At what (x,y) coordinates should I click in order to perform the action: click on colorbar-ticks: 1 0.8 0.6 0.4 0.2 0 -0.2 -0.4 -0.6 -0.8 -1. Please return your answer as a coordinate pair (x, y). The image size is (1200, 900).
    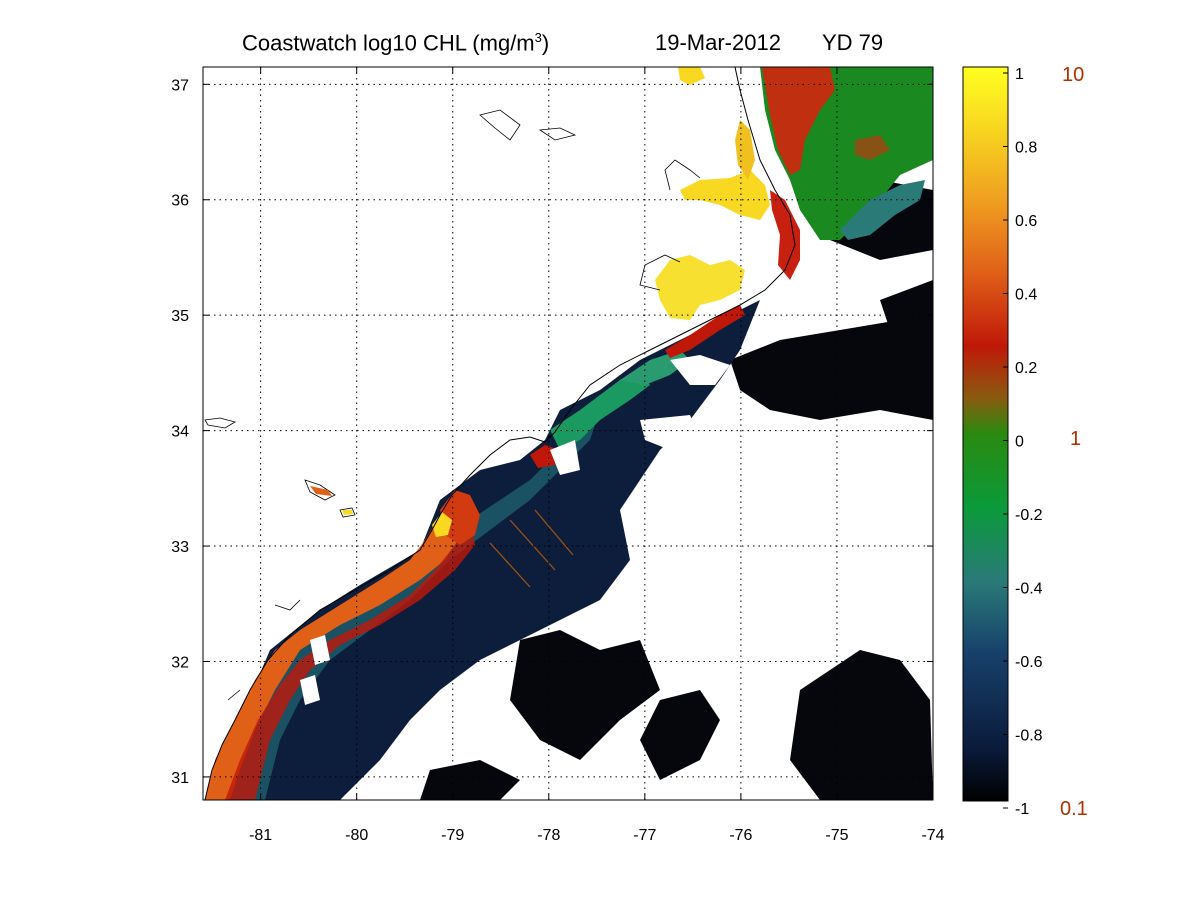
    Looking at the image, I should click on (1023, 442).